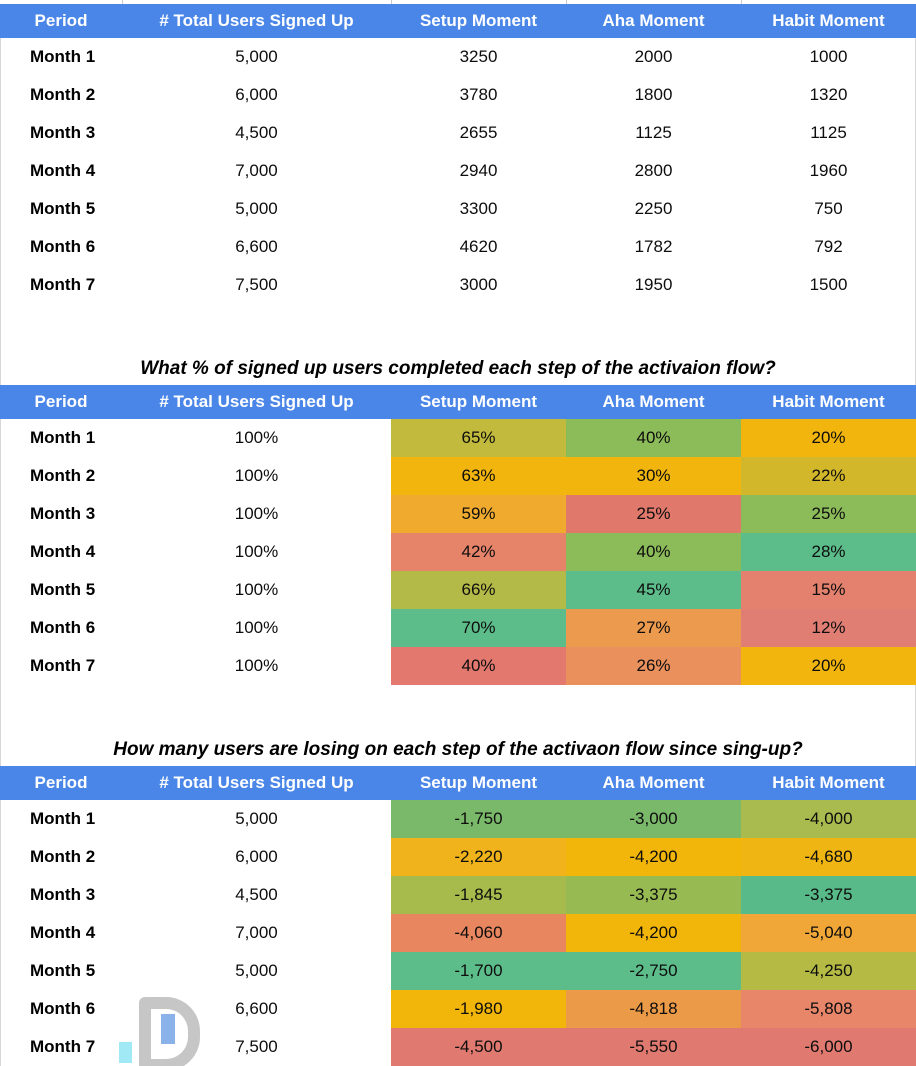  What do you see at coordinates (653, 628) in the screenshot?
I see `value-cell: 27%` at bounding box center [653, 628].